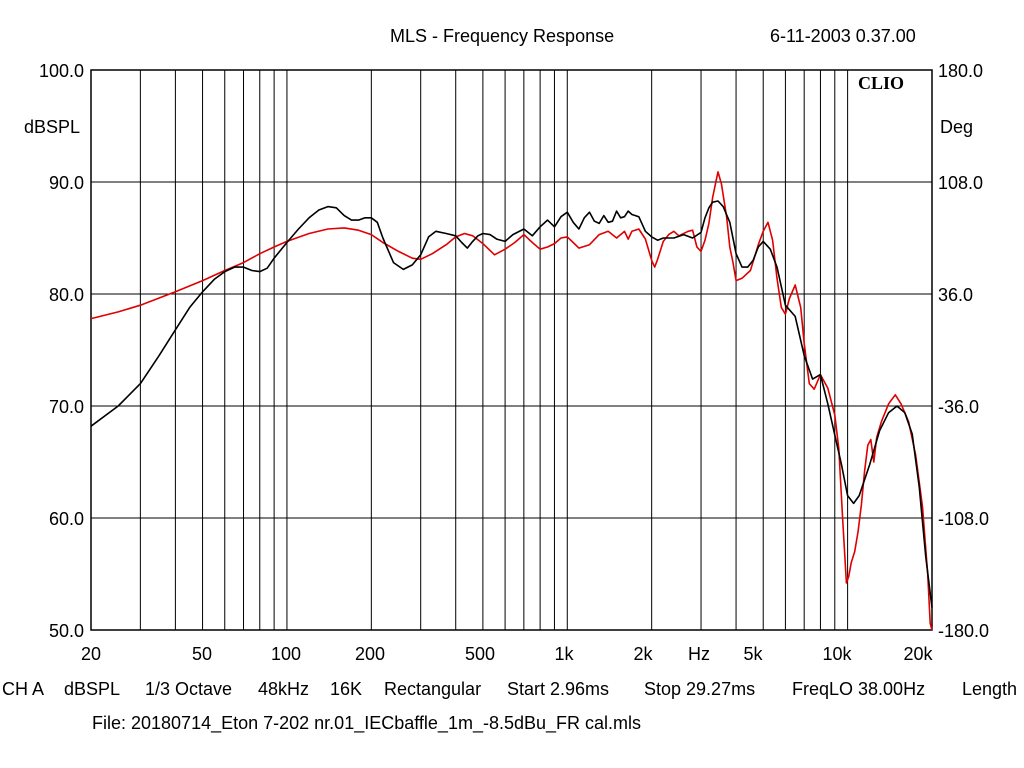 The height and width of the screenshot is (768, 1024). I want to click on setting-start: Start 2.96ms, so click(558, 689).